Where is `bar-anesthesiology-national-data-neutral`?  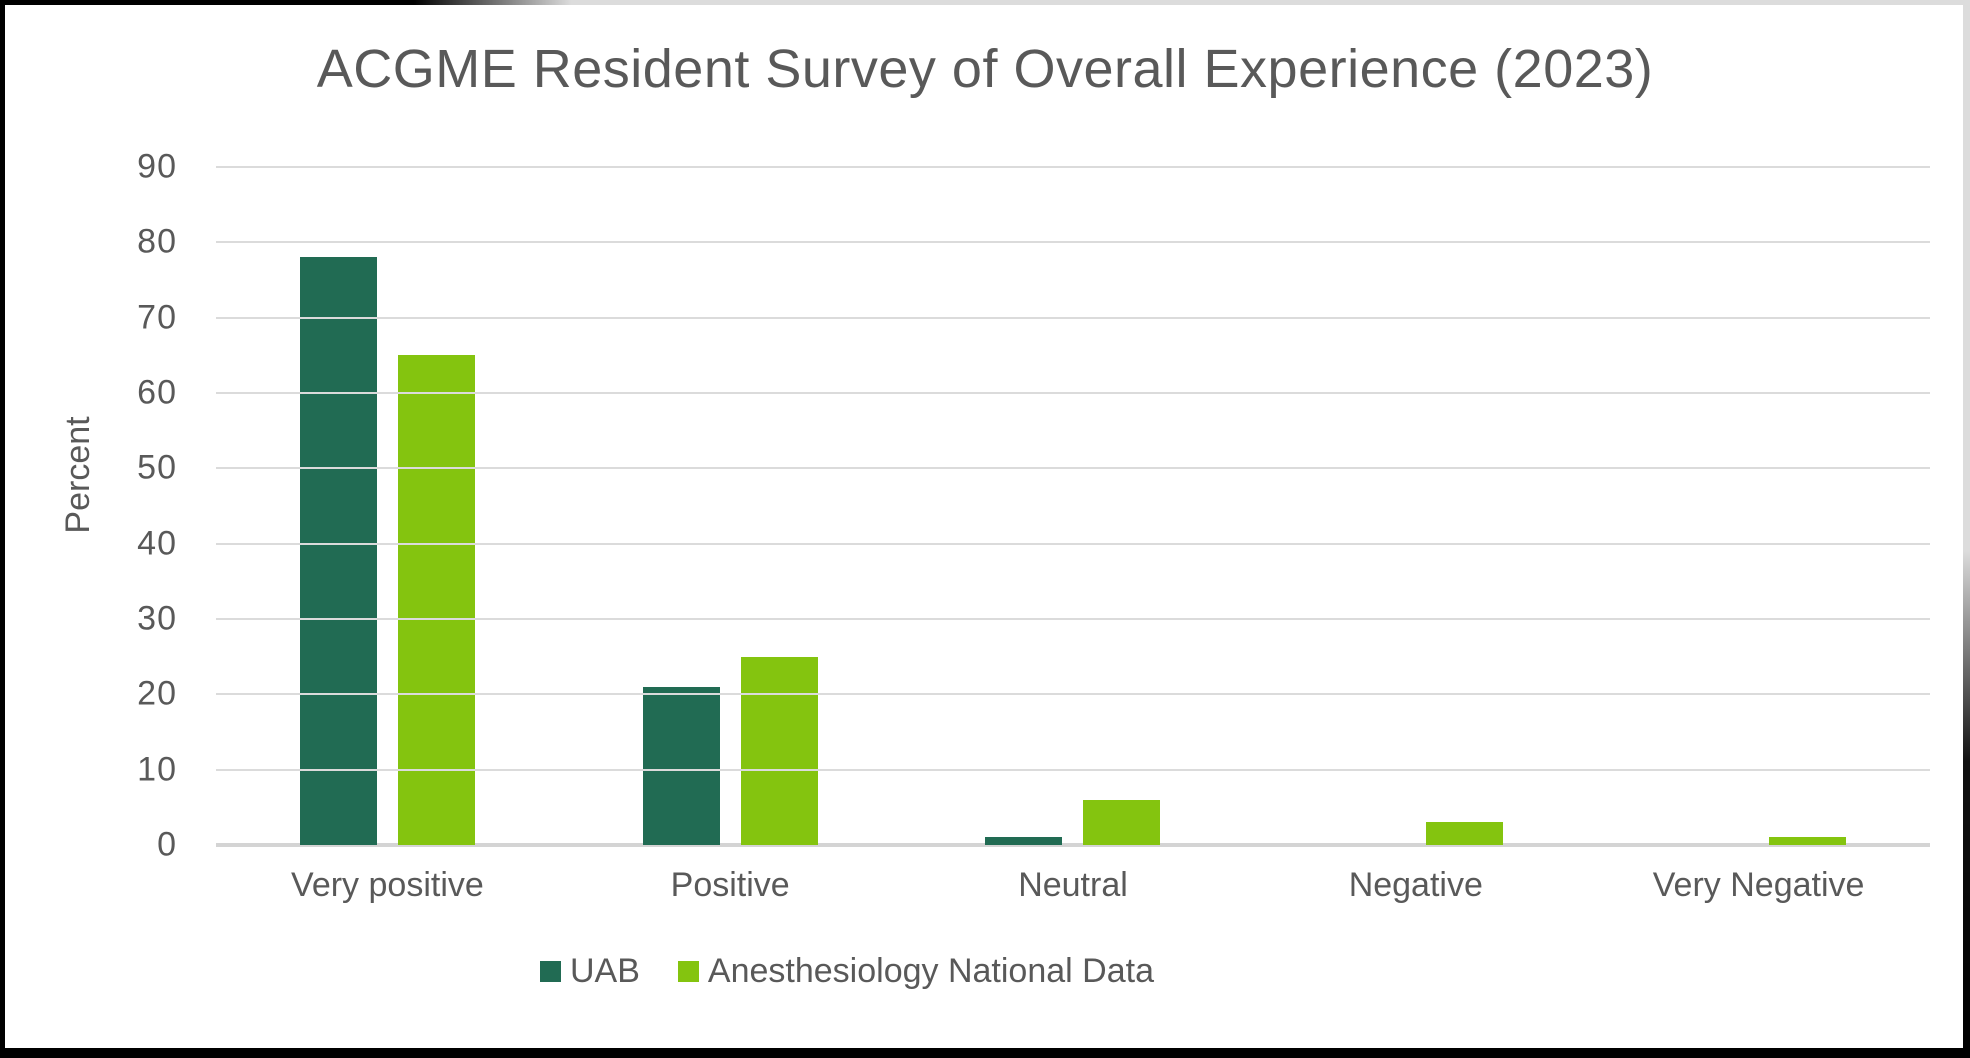 bar-anesthesiology-national-data-neutral is located at coordinates (1122, 822).